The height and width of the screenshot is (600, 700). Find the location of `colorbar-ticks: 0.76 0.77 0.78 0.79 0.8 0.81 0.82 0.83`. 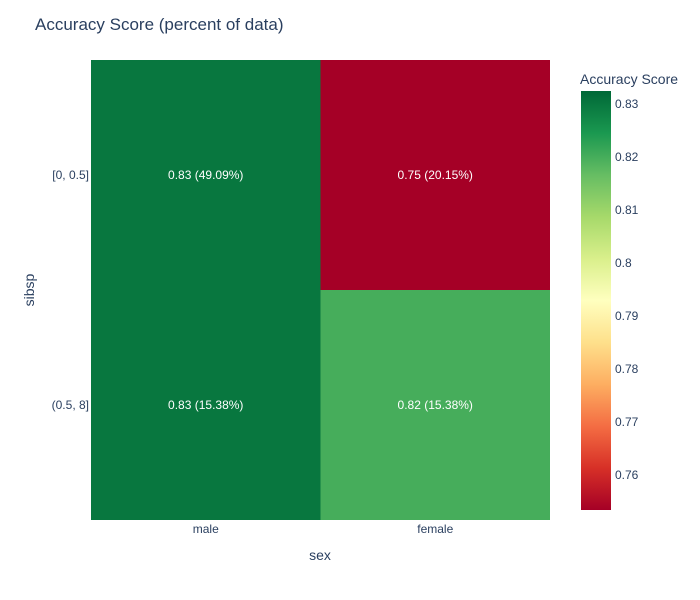

colorbar-ticks: 0.76 0.77 0.78 0.79 0.8 0.81 0.82 0.83 is located at coordinates (627, 289).